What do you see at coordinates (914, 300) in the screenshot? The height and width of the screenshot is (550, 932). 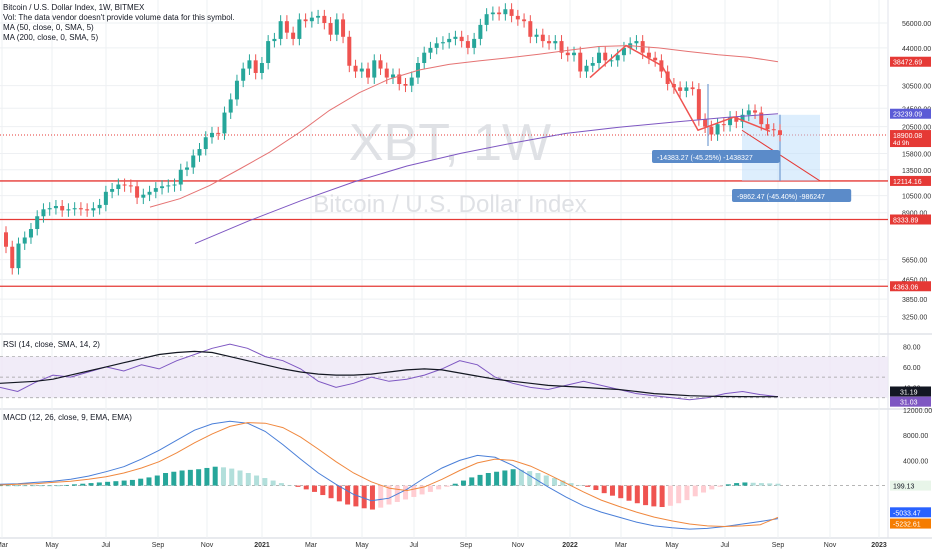 I see `price-tick-label: 3850.00` at bounding box center [914, 300].